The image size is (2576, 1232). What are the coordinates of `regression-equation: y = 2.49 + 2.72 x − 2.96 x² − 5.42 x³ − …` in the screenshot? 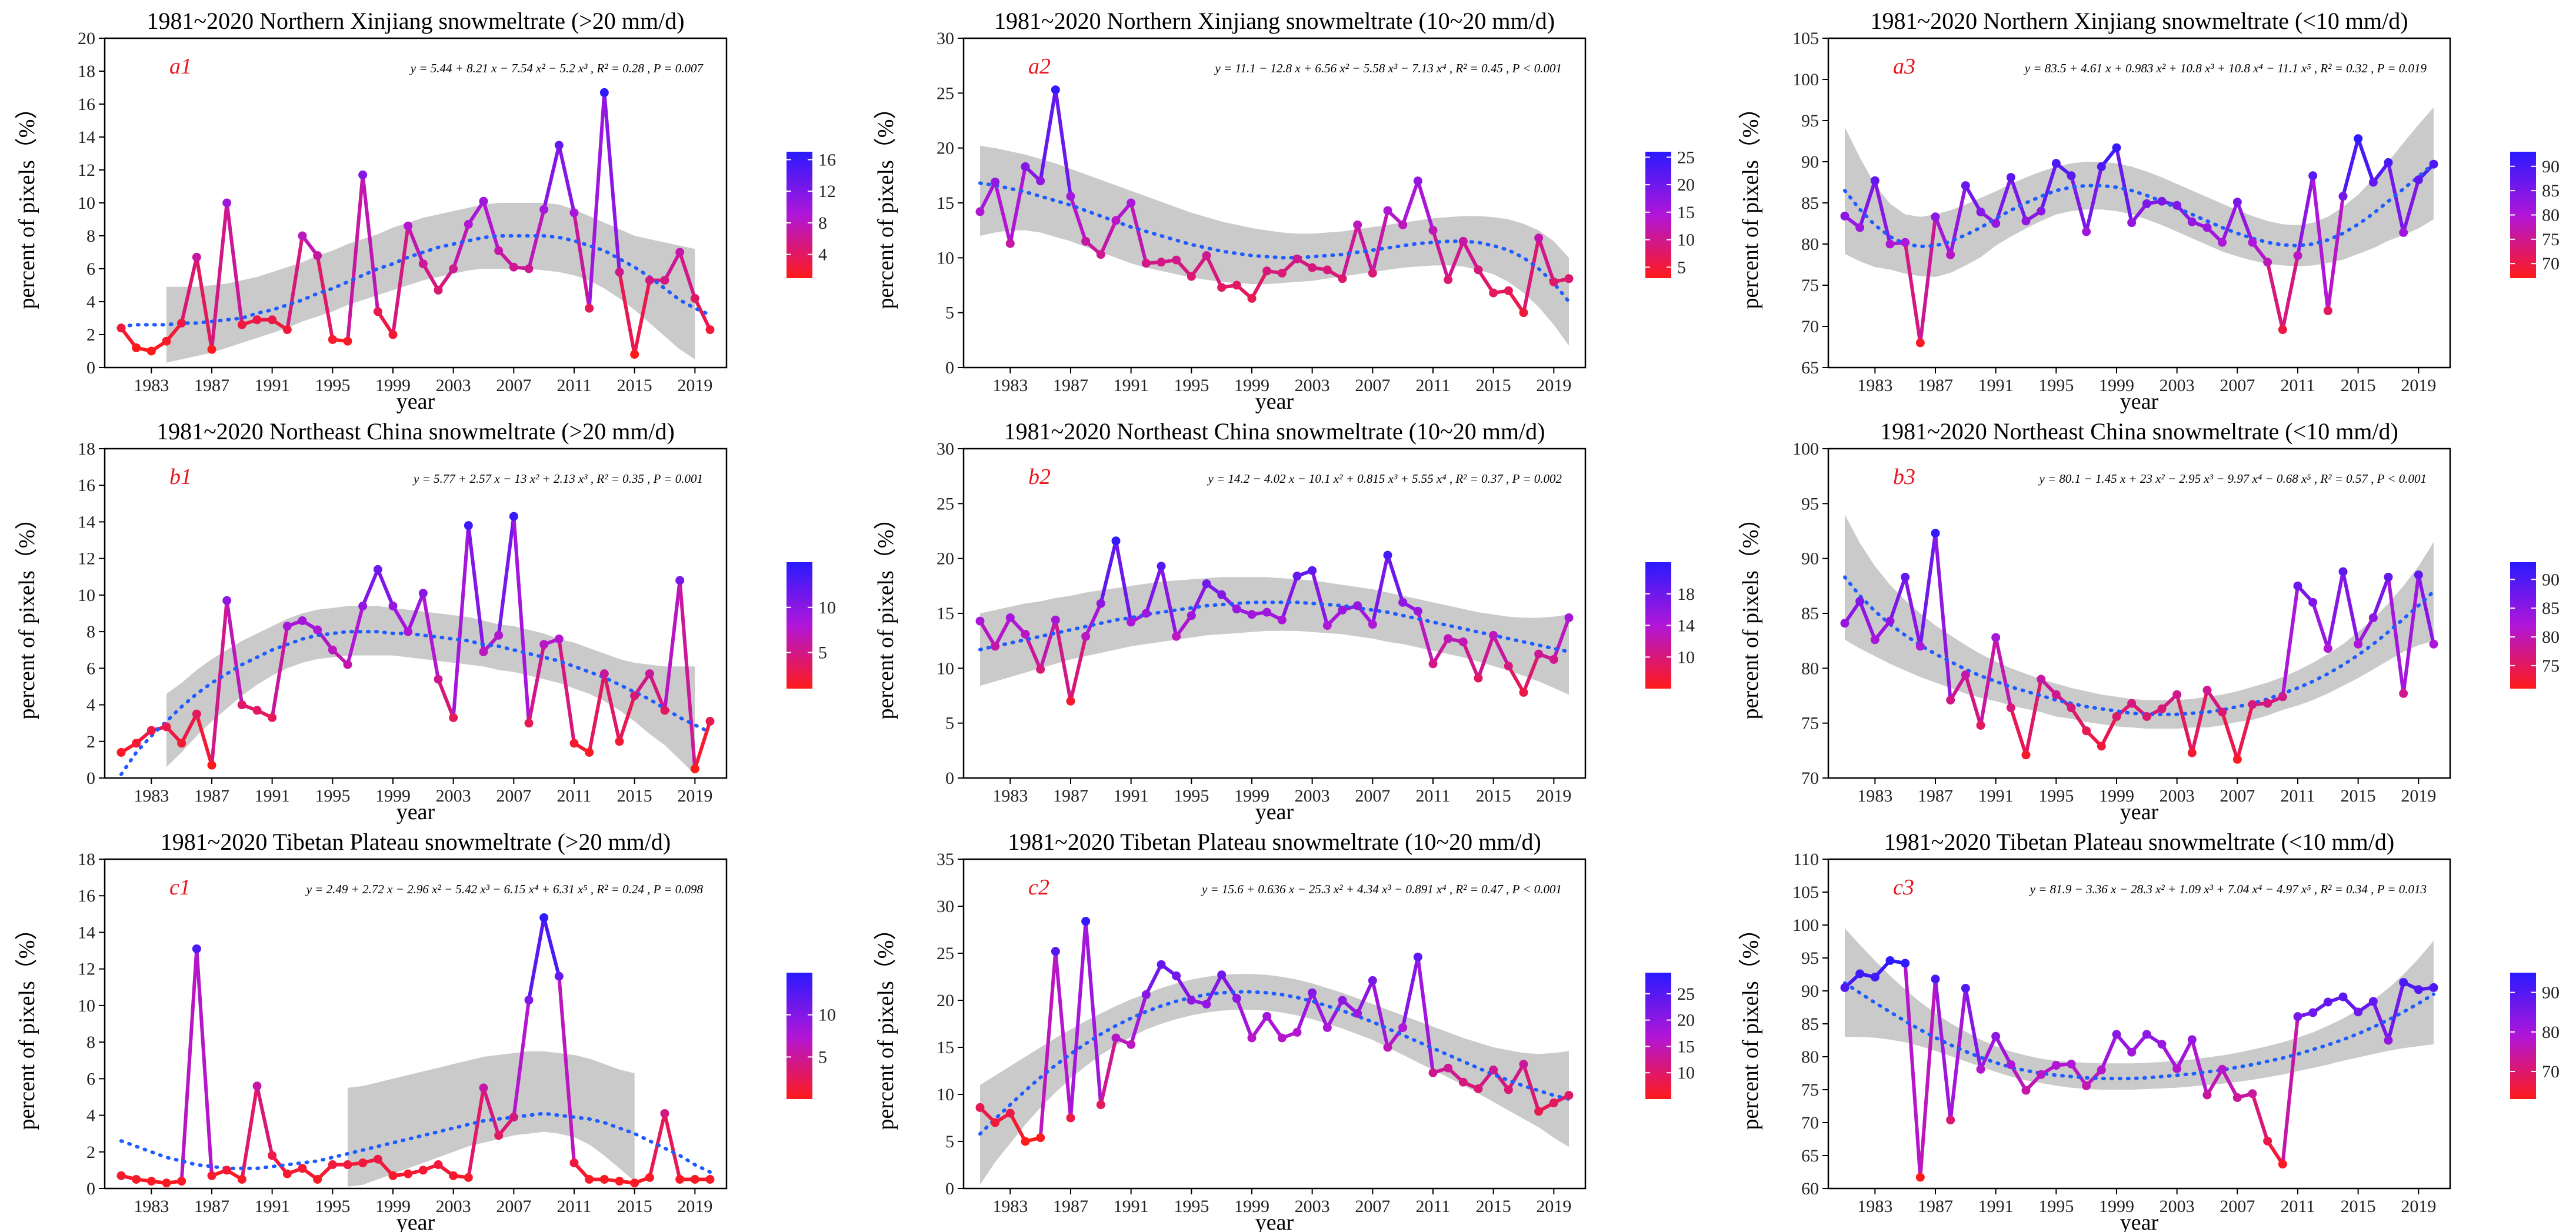 It's located at (505, 889).